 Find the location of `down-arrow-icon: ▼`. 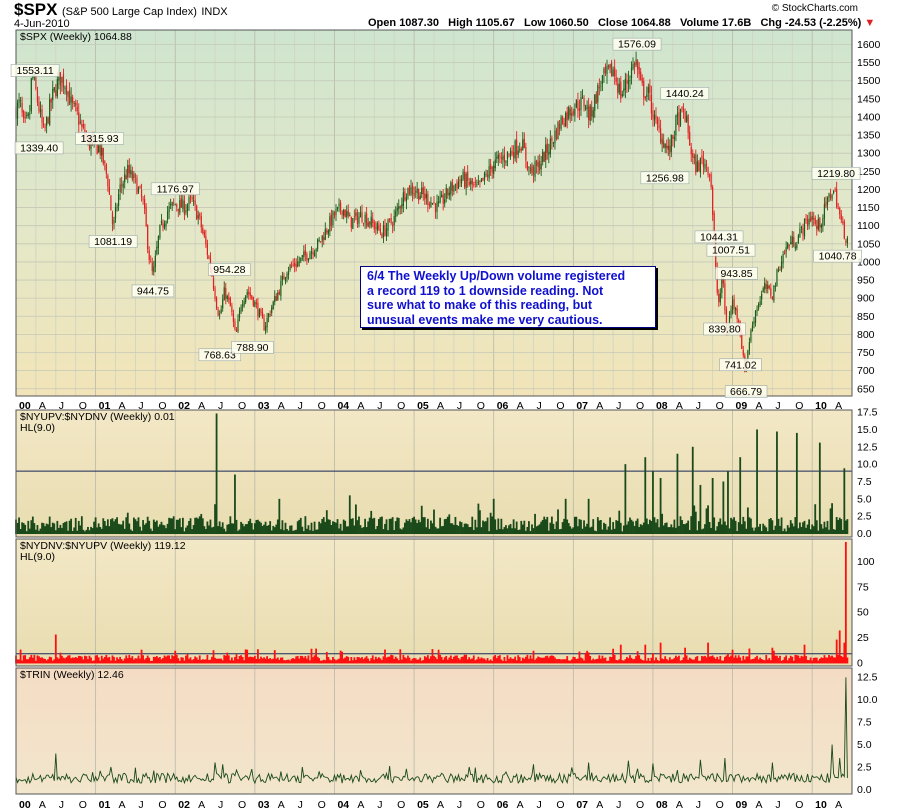

down-arrow-icon: ▼ is located at coordinates (870, 23).